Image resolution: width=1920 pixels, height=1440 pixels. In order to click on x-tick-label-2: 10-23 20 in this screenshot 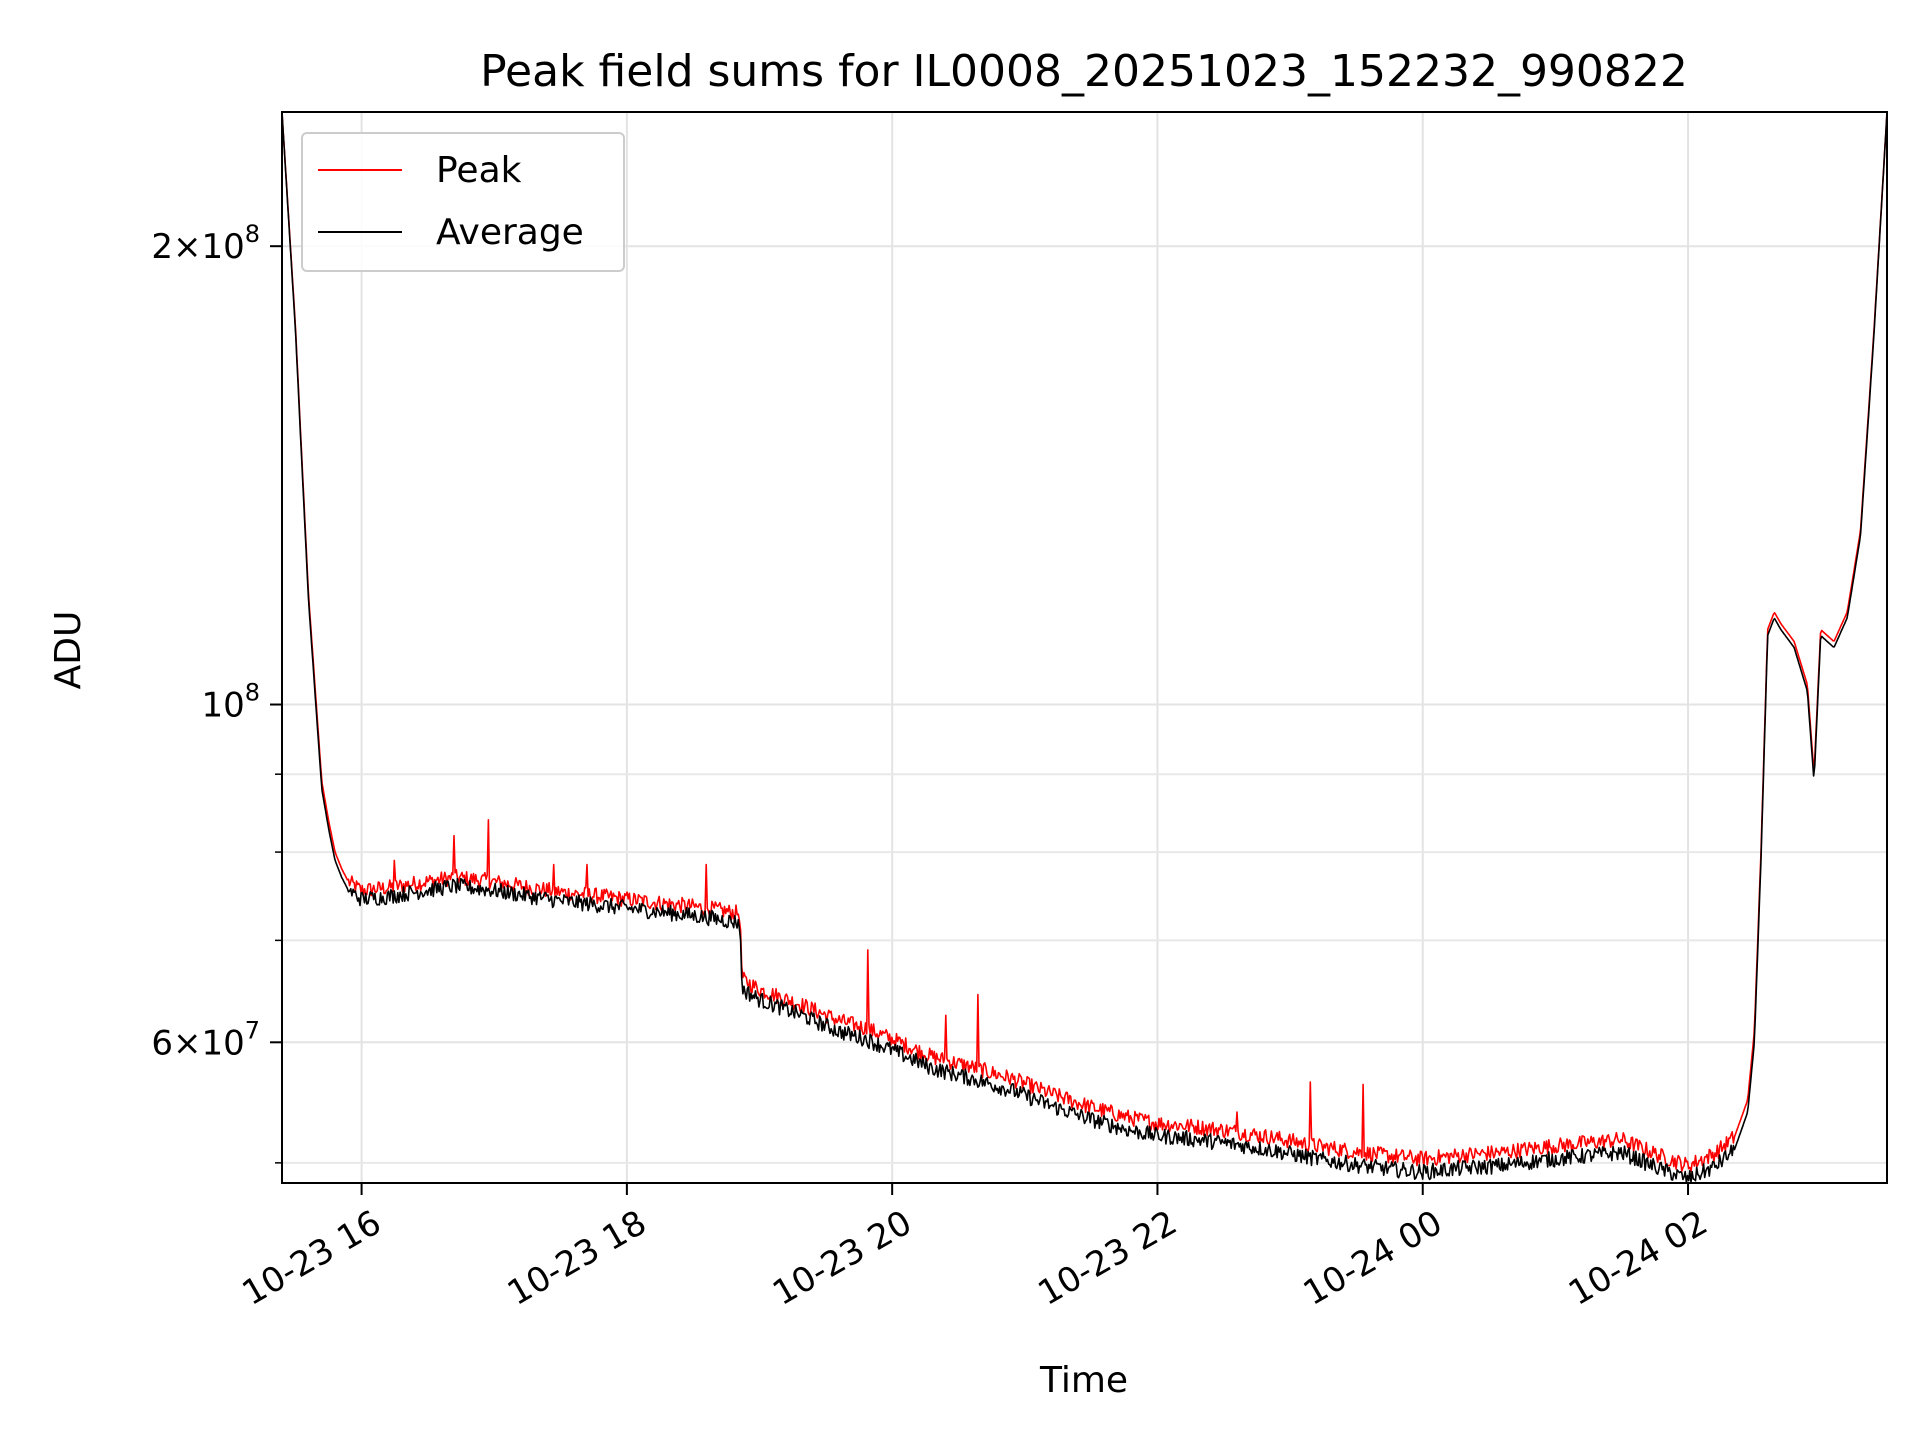, I will do `click(842, 1258)`.